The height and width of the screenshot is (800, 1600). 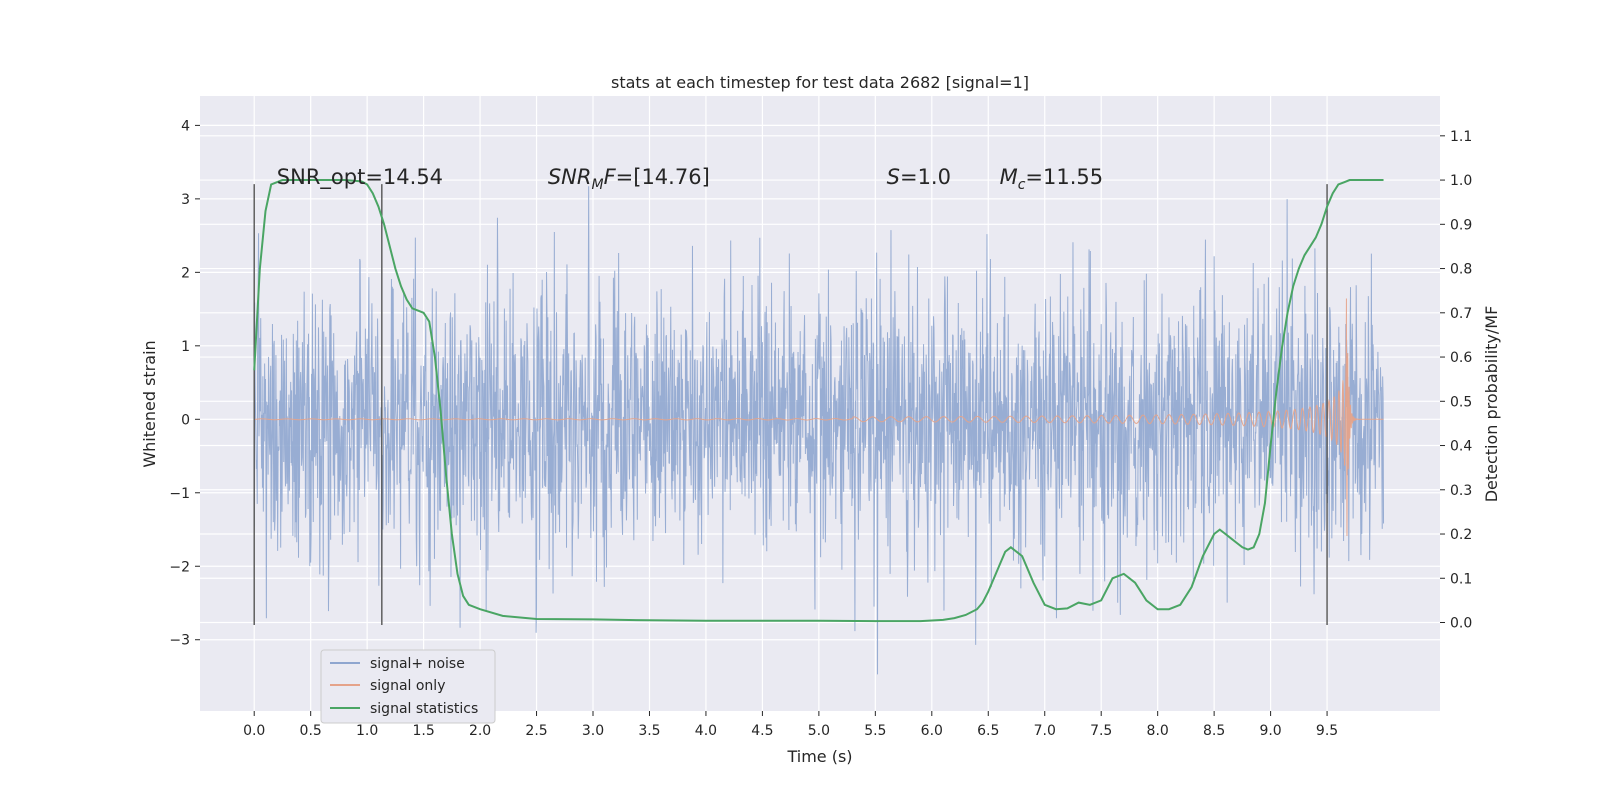 I want to click on x-tick-label: 2.5, so click(x=536, y=731).